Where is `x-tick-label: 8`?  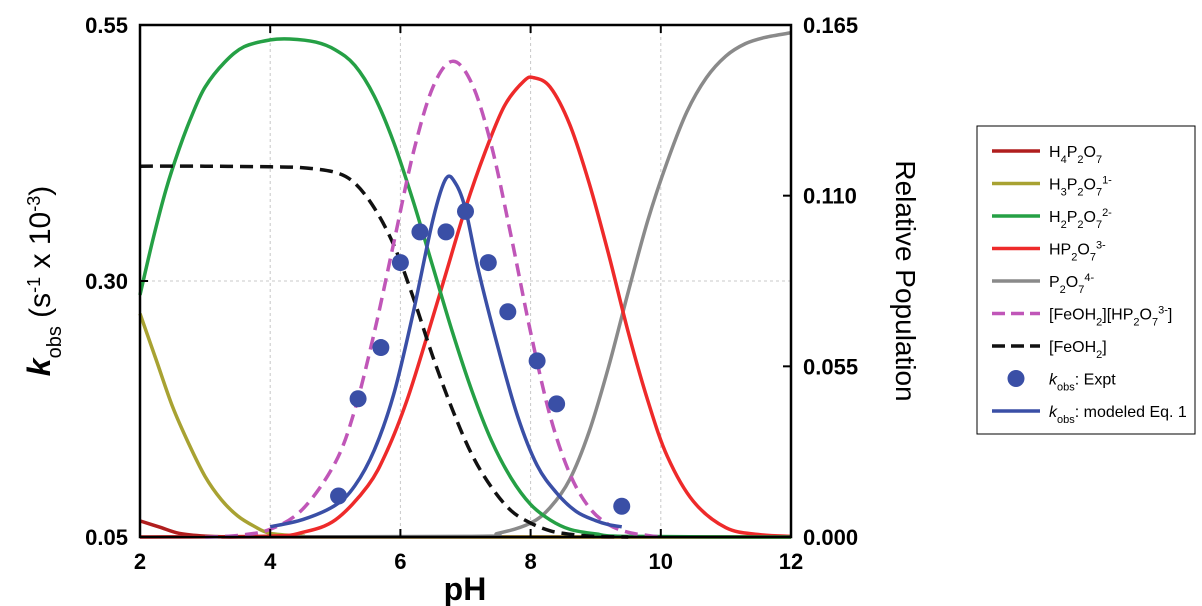
x-tick-label: 8 is located at coordinates (530, 561).